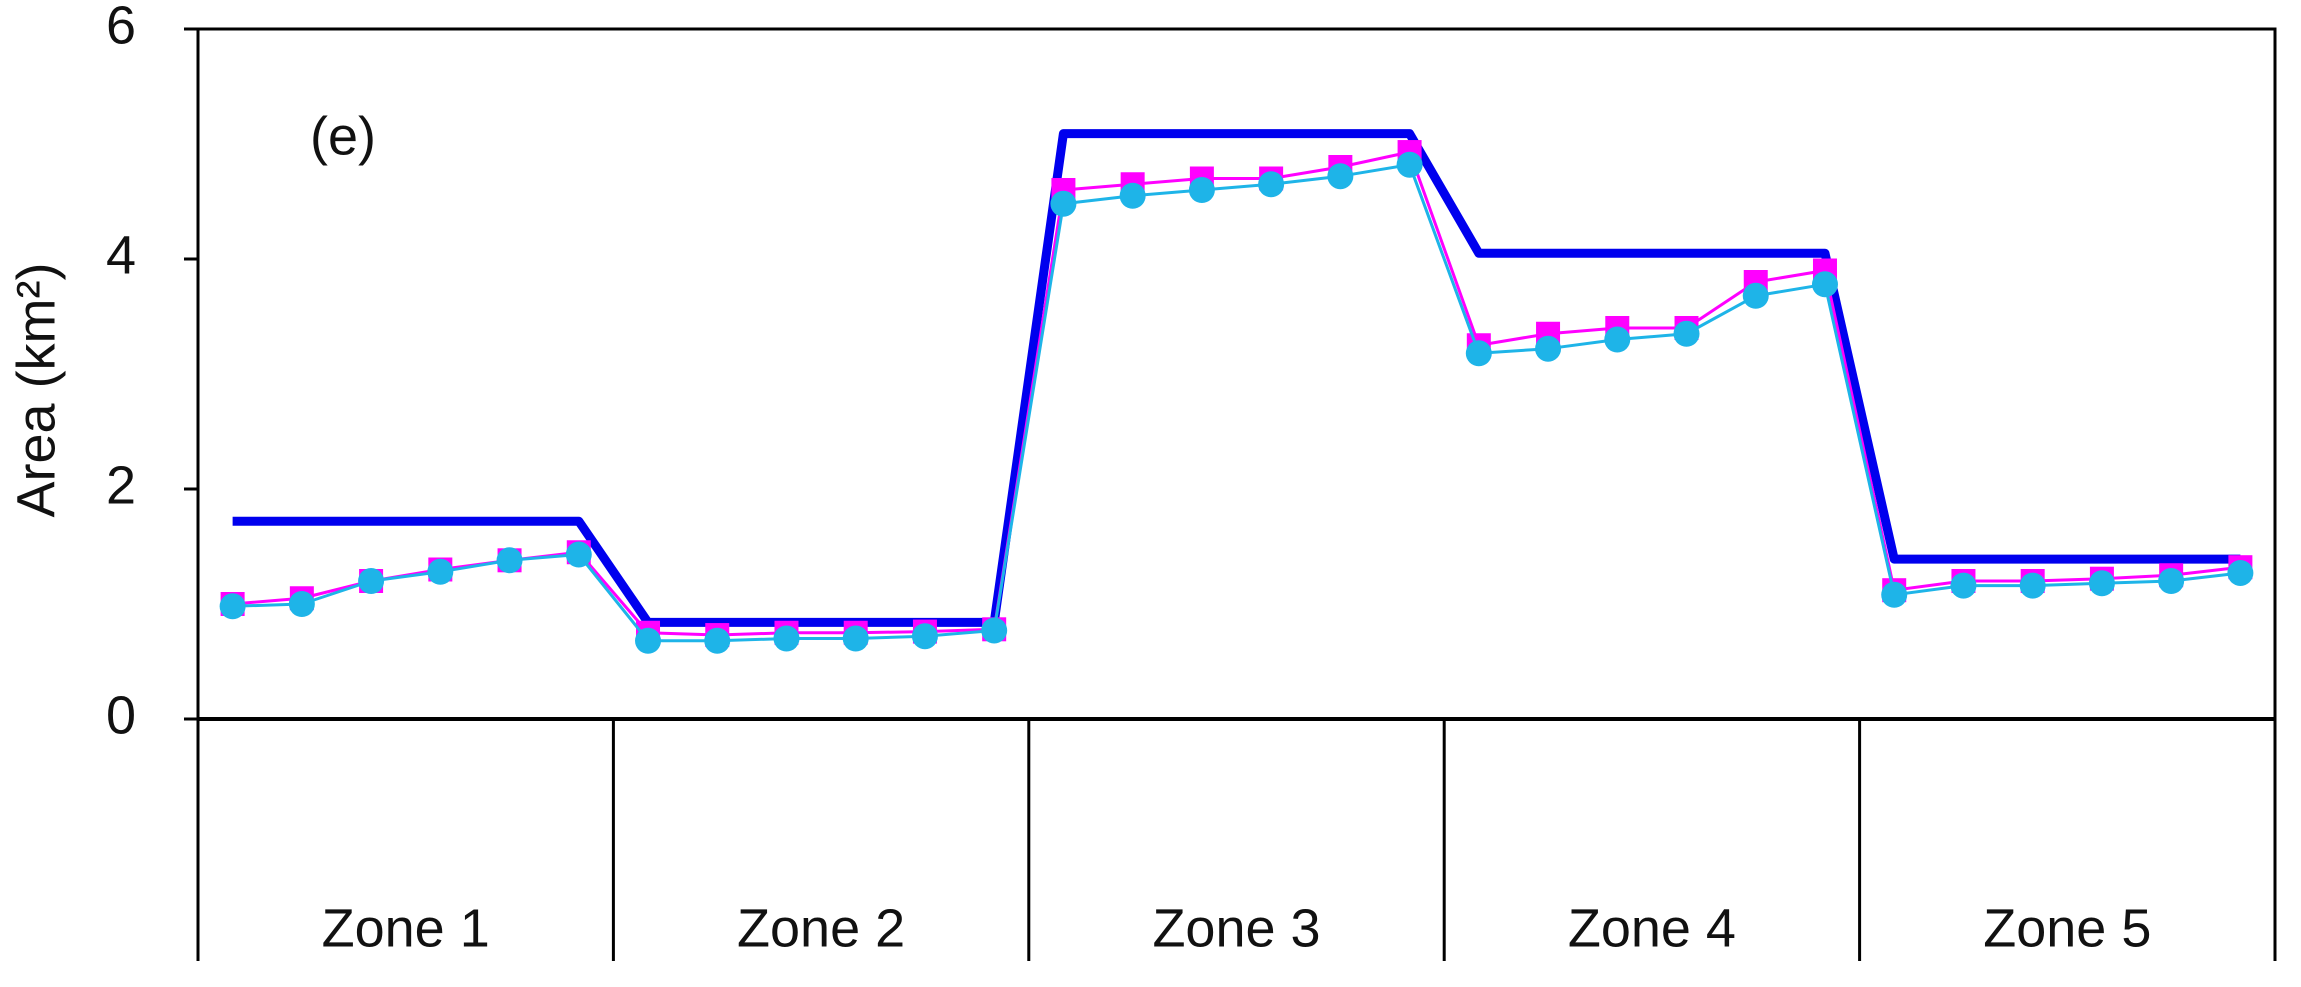 This screenshot has height=987, width=2301. What do you see at coordinates (121, 485) in the screenshot?
I see `y-tick-label: 2` at bounding box center [121, 485].